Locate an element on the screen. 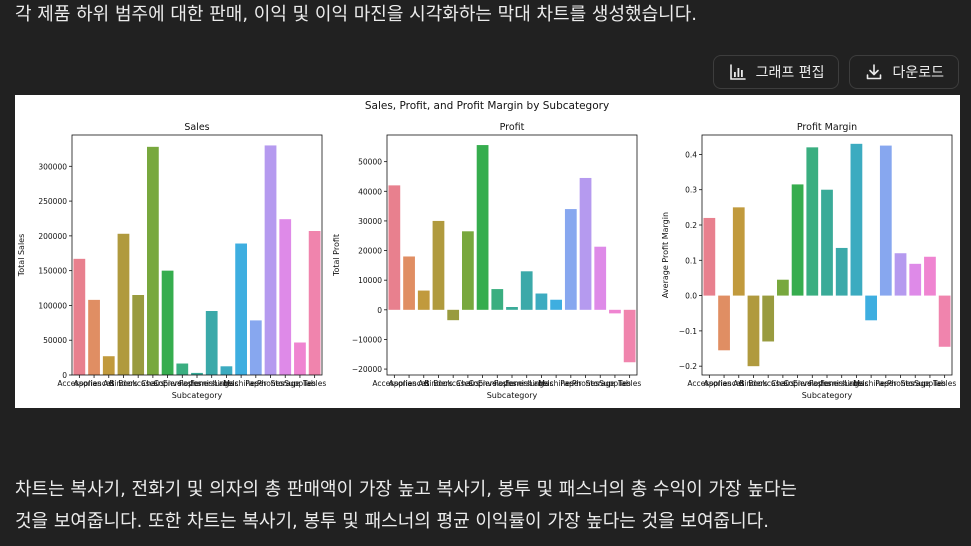 The height and width of the screenshot is (546, 971). subplot-title: Profit is located at coordinates (512, 127).